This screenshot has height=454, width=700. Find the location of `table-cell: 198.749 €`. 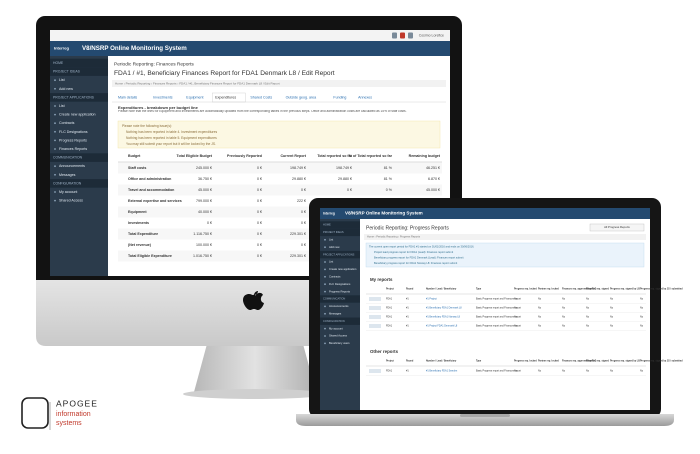

table-cell: 198.749 € is located at coordinates (344, 168).